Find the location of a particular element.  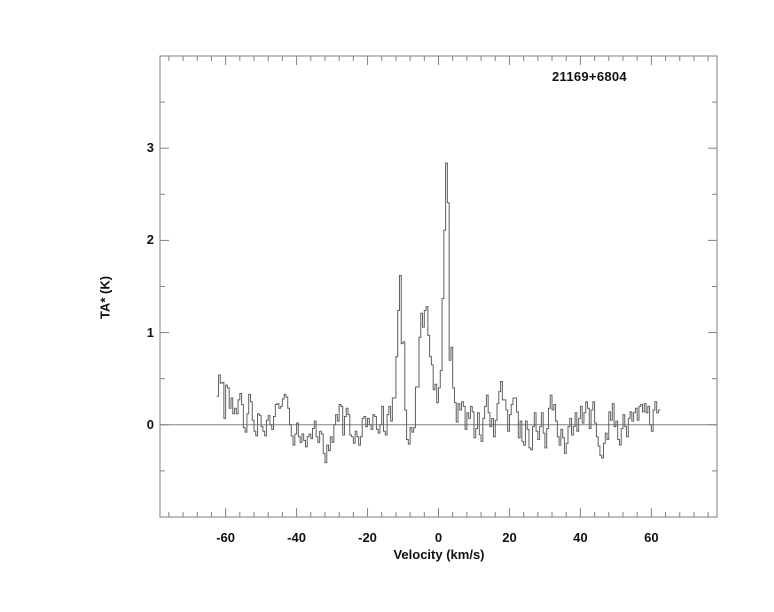

x-tick-label: -40 is located at coordinates (296, 537).